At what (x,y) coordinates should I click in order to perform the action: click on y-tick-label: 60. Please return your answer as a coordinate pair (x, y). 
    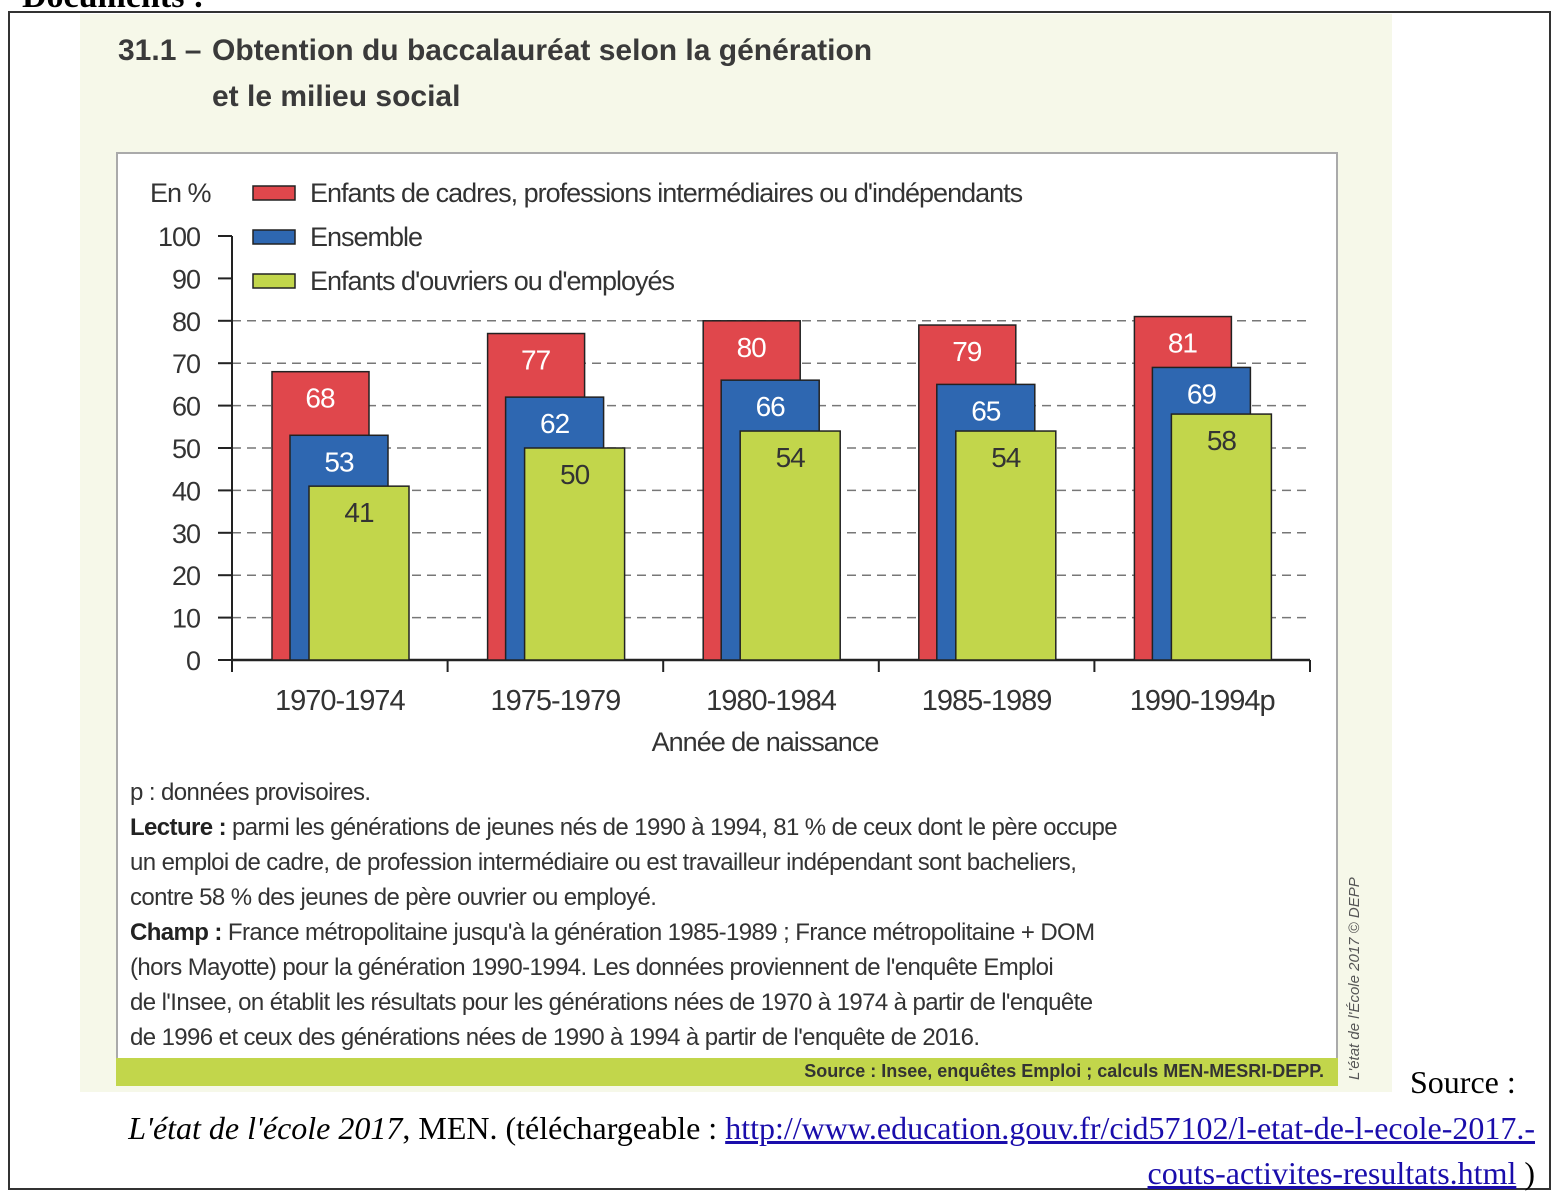
    Looking at the image, I should click on (186, 407).